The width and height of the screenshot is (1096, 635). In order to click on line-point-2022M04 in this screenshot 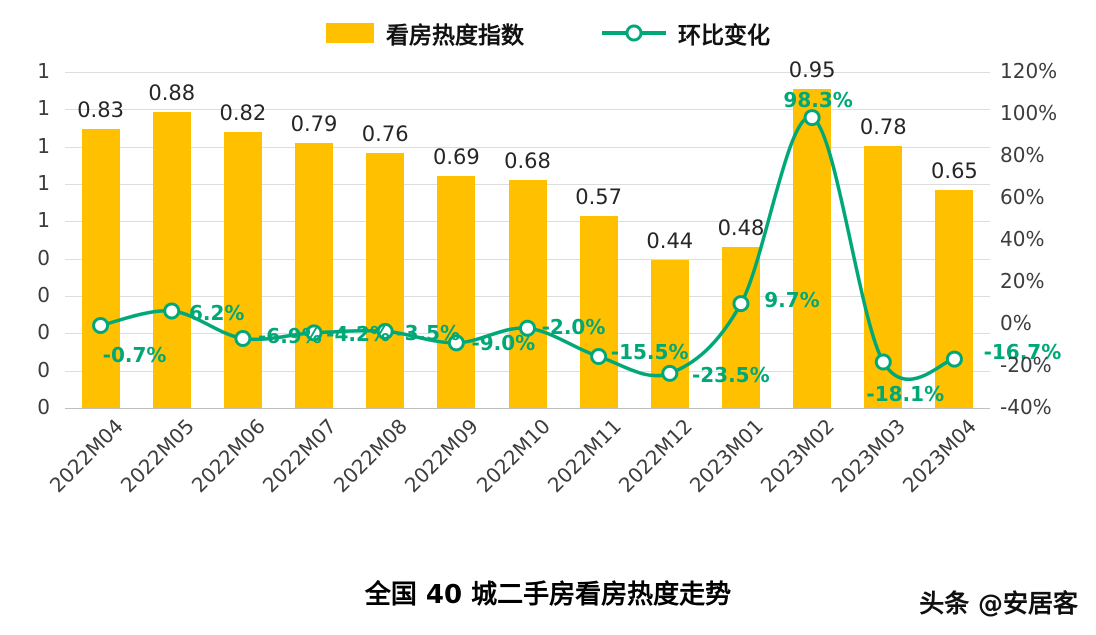, I will do `click(101, 325)`.